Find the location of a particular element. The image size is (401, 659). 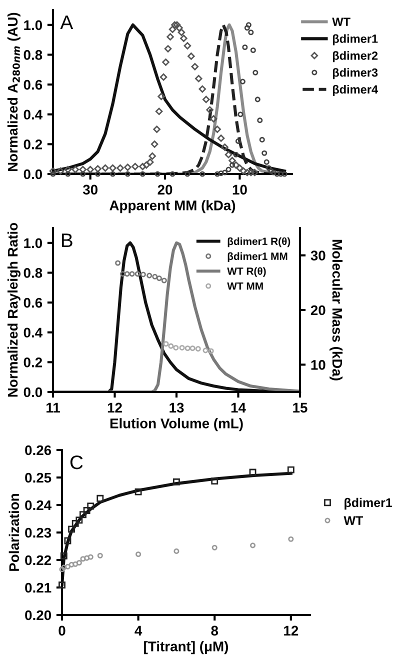

legend-label: WT R(θ) is located at coordinates (246, 272).